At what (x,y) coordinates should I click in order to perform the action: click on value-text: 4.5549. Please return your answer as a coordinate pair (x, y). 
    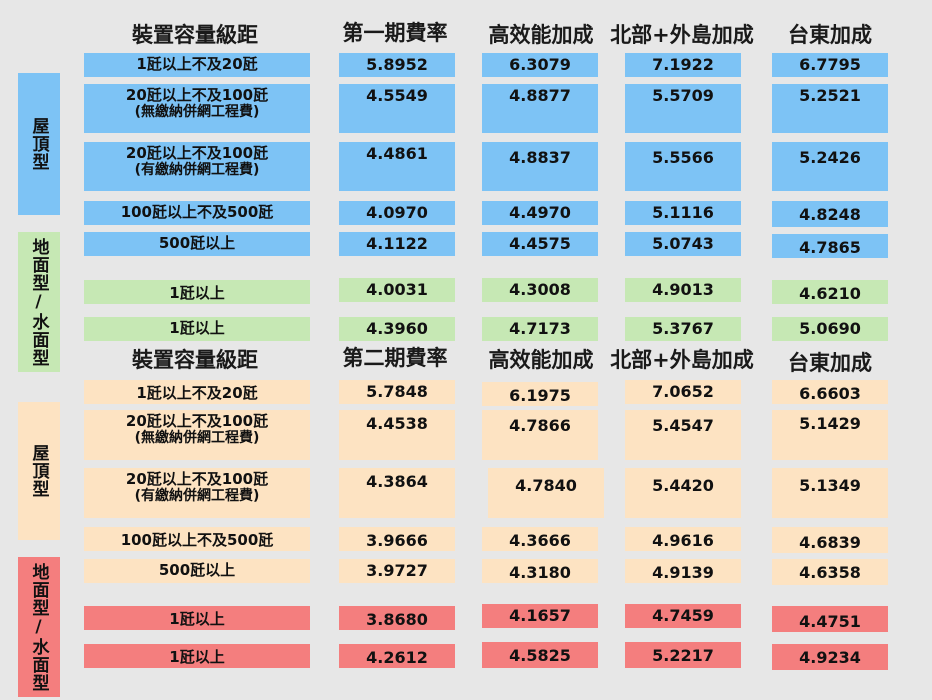
    Looking at the image, I should click on (397, 95).